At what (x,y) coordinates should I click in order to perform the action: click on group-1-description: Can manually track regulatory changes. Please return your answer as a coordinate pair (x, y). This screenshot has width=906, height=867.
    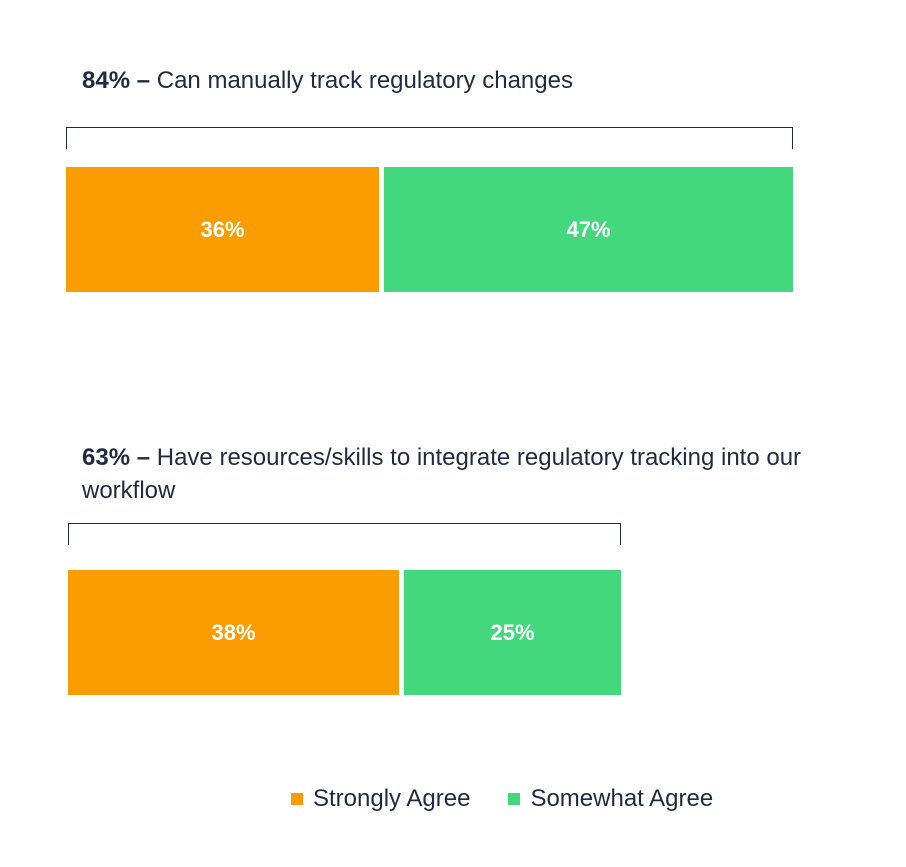
    Looking at the image, I should click on (364, 80).